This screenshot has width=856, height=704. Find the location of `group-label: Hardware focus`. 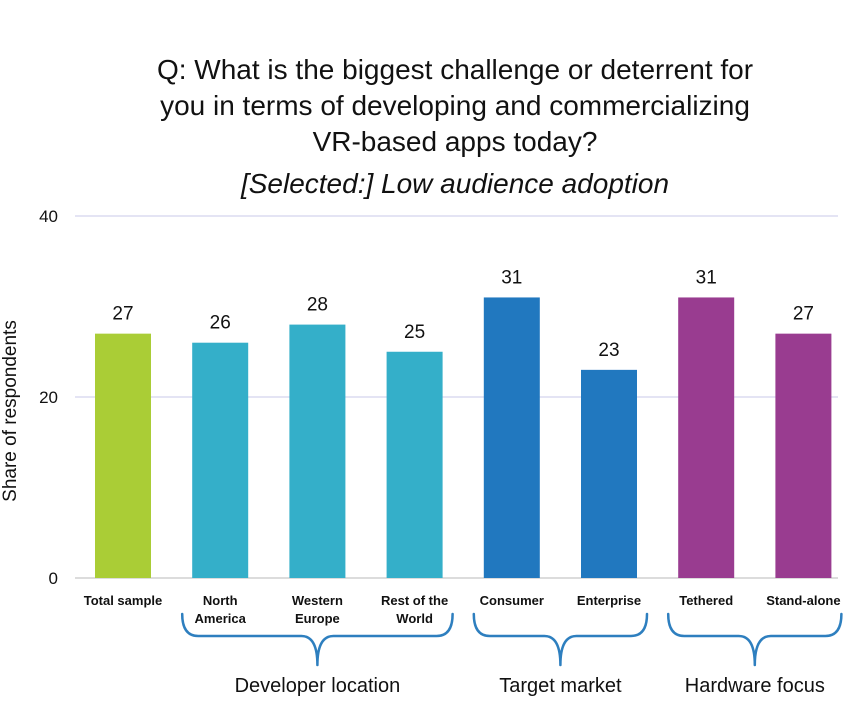

group-label: Hardware focus is located at coordinates (755, 686).